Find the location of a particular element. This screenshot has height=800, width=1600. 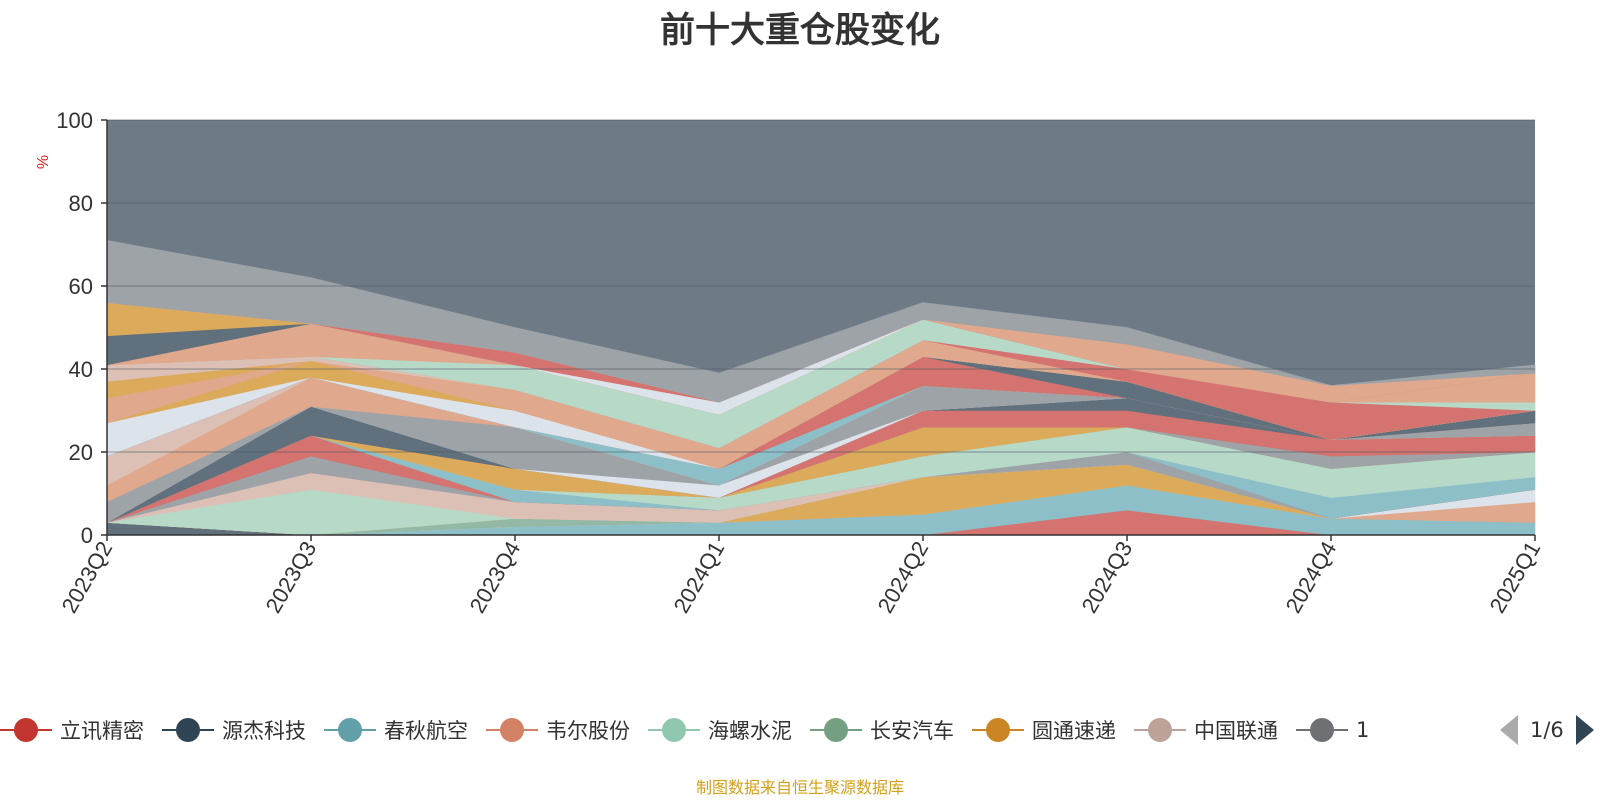

legend-next-page-icon is located at coordinates (1584, 730).